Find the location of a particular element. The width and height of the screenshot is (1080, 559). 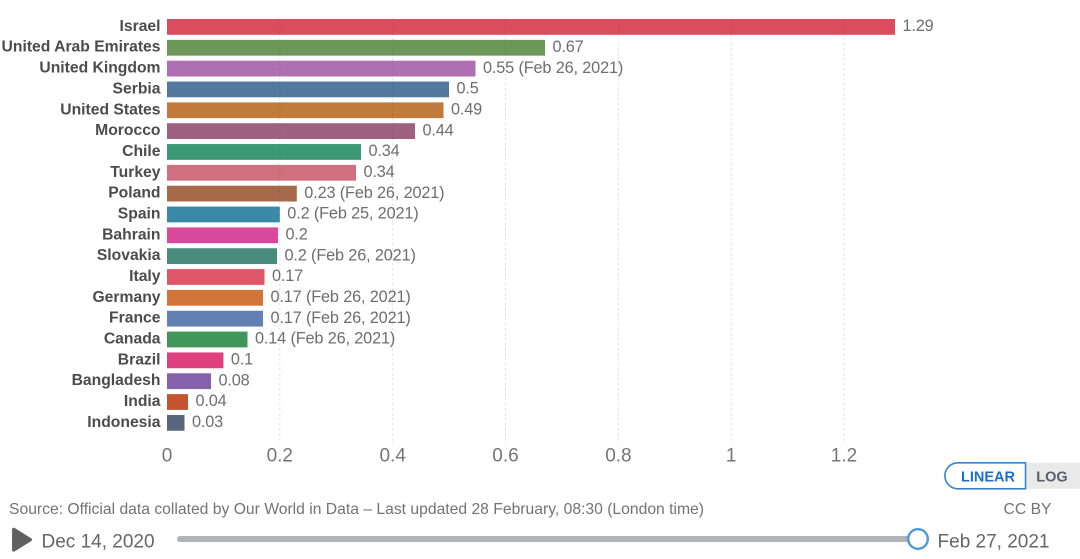

svg-text: 0.2 (Feb 26, 2021) is located at coordinates (350, 255).